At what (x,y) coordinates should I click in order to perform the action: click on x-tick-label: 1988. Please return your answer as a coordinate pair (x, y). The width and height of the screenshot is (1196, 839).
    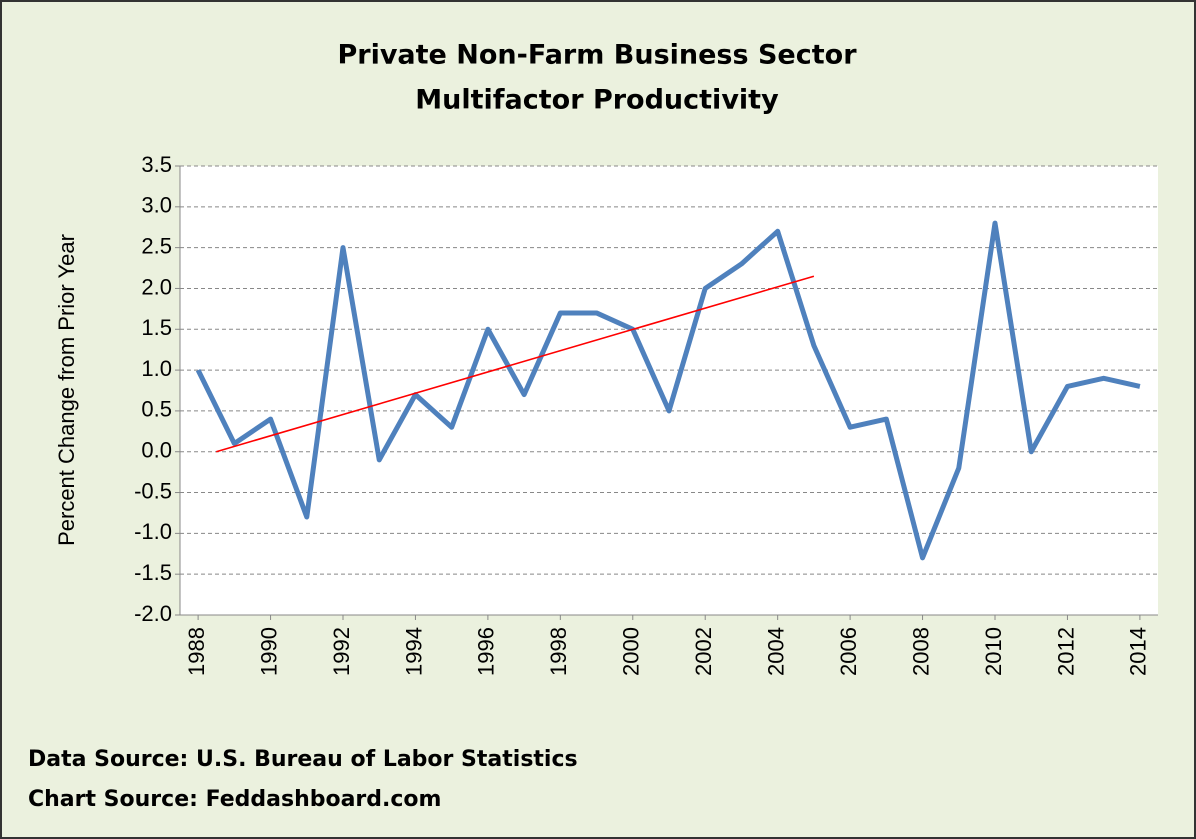
    Looking at the image, I should click on (196, 651).